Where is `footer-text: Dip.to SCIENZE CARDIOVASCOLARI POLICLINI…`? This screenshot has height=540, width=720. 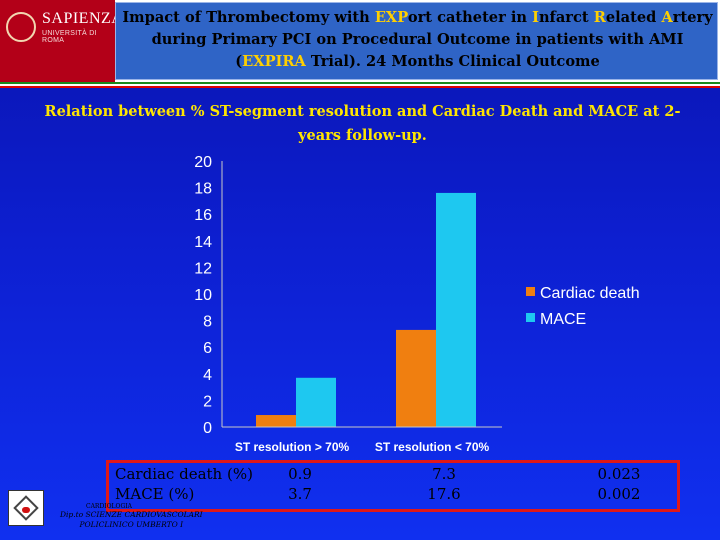 footer-text: Dip.to SCIENZE CARDIOVASCOLARI POLICLINI… is located at coordinates (131, 520).